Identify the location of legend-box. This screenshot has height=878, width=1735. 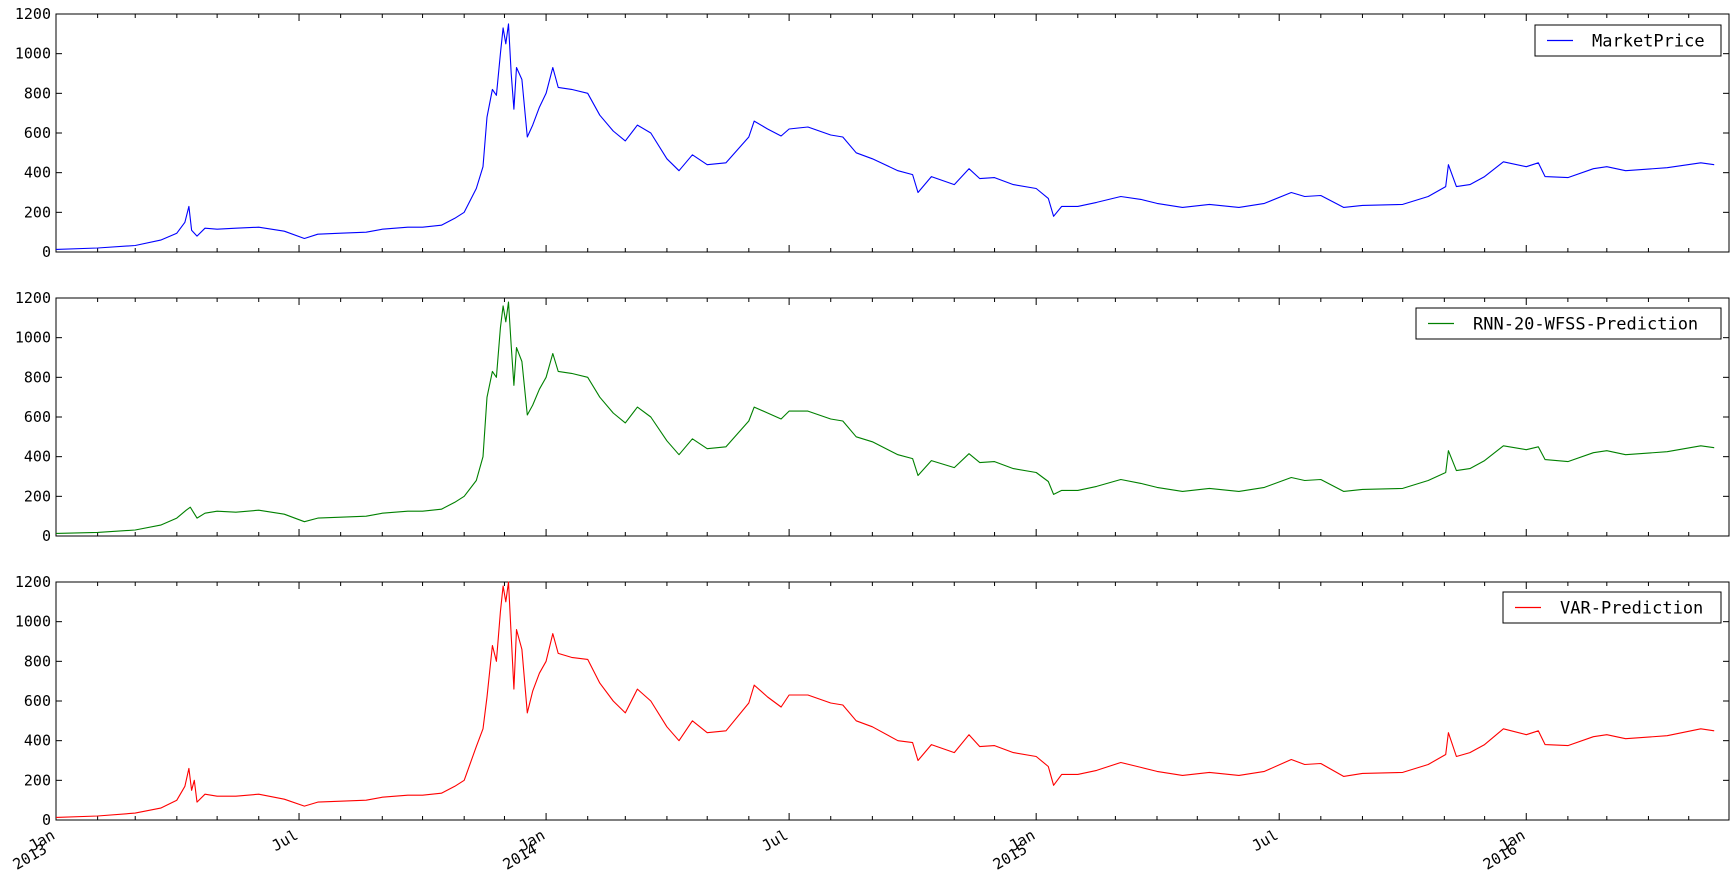
(1568, 323).